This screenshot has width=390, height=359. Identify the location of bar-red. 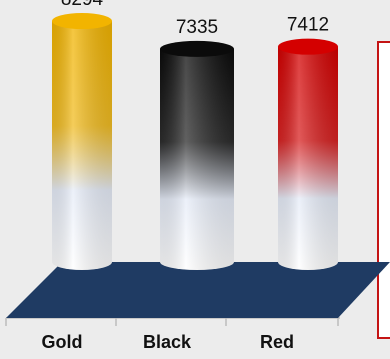
(308, 154).